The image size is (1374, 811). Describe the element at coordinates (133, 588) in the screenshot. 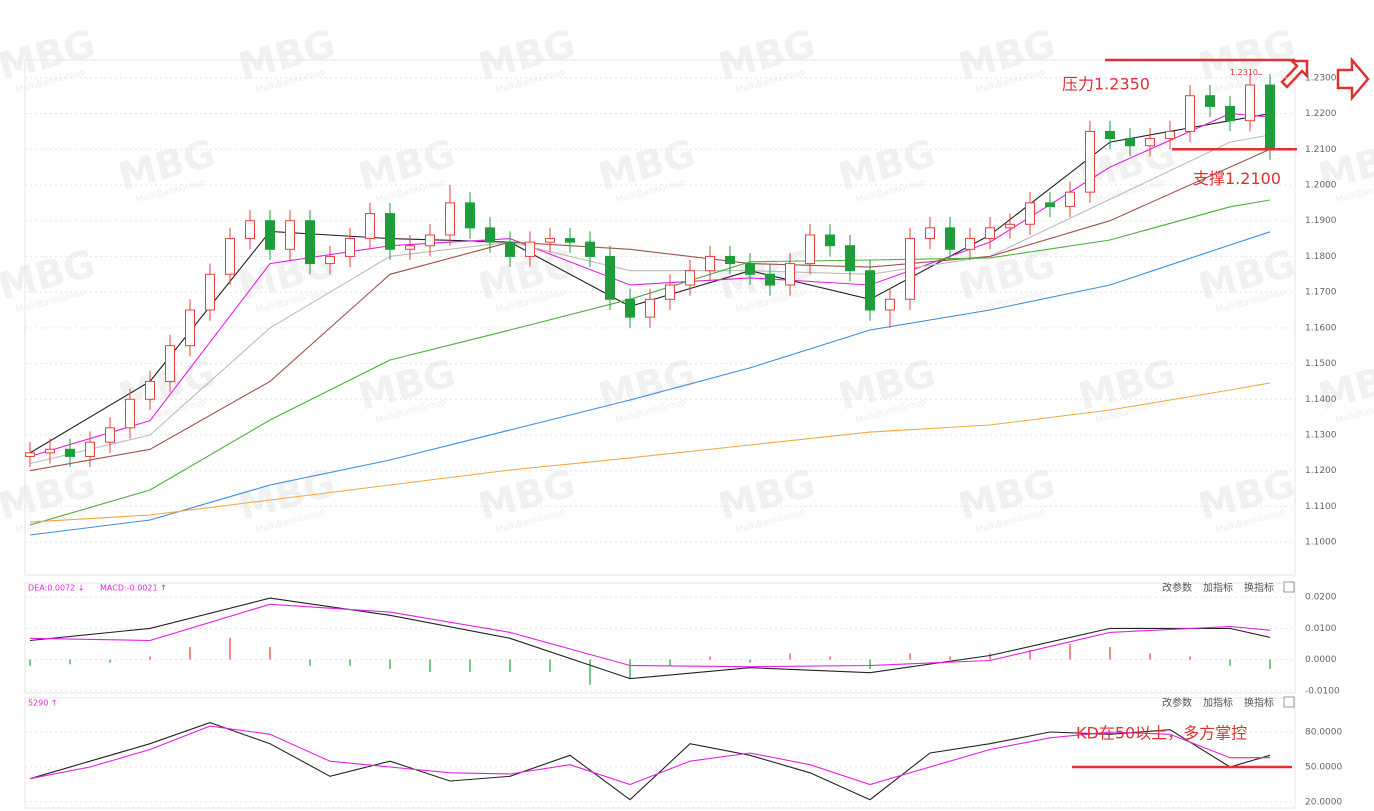

I see `indicator-header: MACD:-0.0021 ↑` at that location.